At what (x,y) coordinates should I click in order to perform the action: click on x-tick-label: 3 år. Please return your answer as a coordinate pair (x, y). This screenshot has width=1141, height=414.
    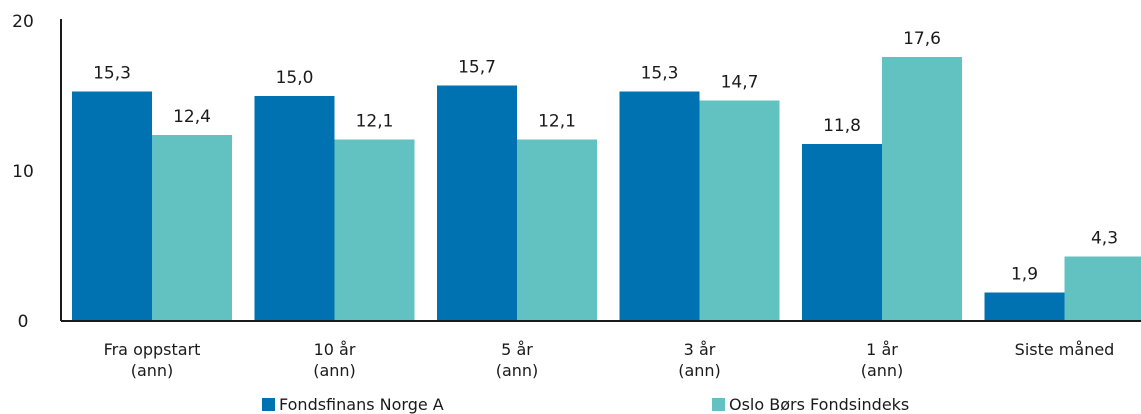
    Looking at the image, I should click on (700, 349).